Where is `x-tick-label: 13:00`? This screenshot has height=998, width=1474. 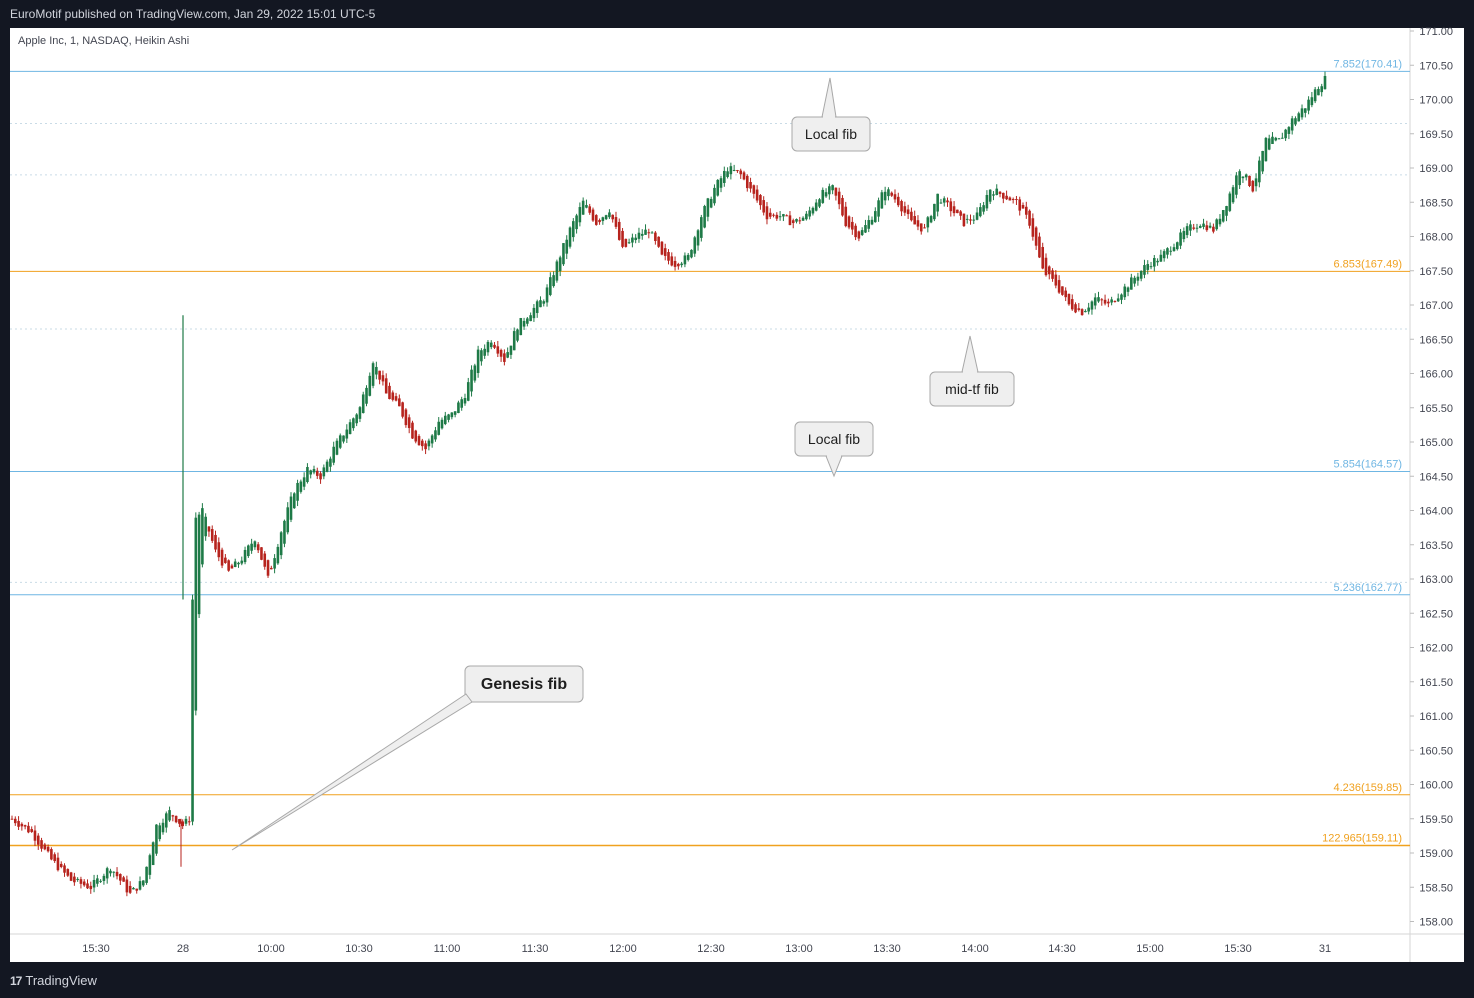
x-tick-label: 13:00 is located at coordinates (799, 949).